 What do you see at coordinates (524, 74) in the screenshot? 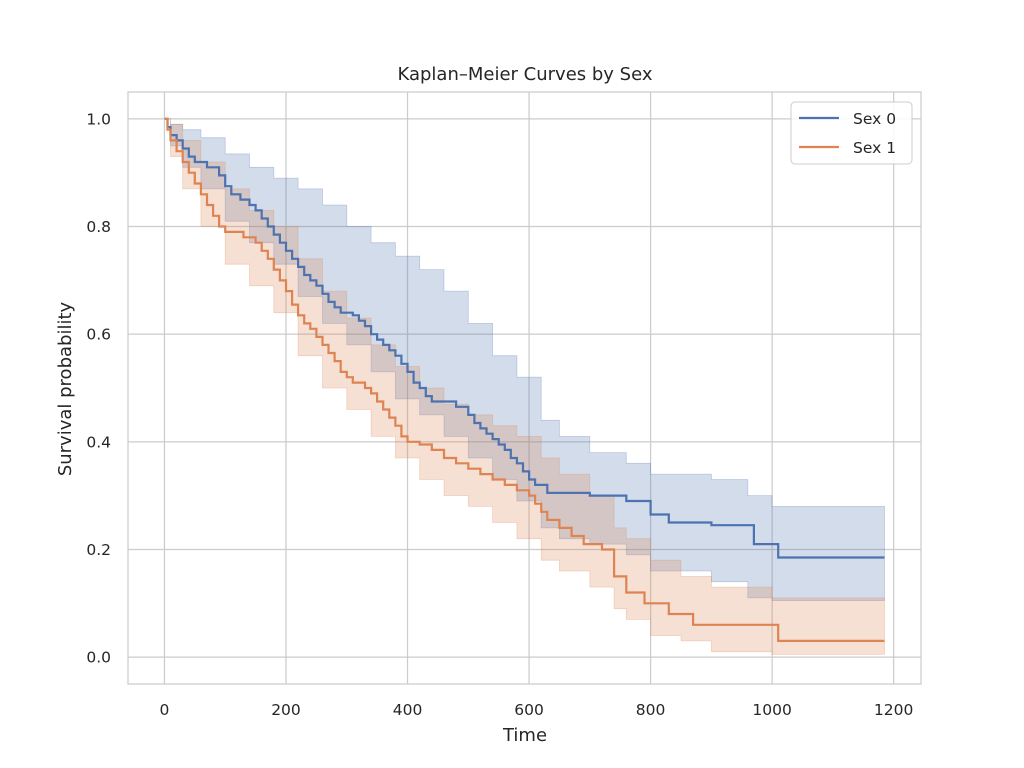
I see `chart-title: Kaplan–Meier Curves by Sex` at bounding box center [524, 74].